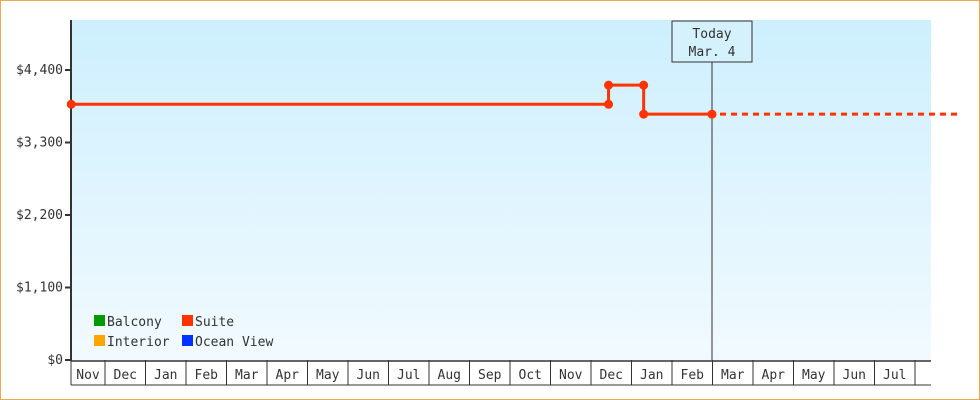 This screenshot has height=400, width=980. What do you see at coordinates (712, 52) in the screenshot?
I see `today-date: Mar. 4` at bounding box center [712, 52].